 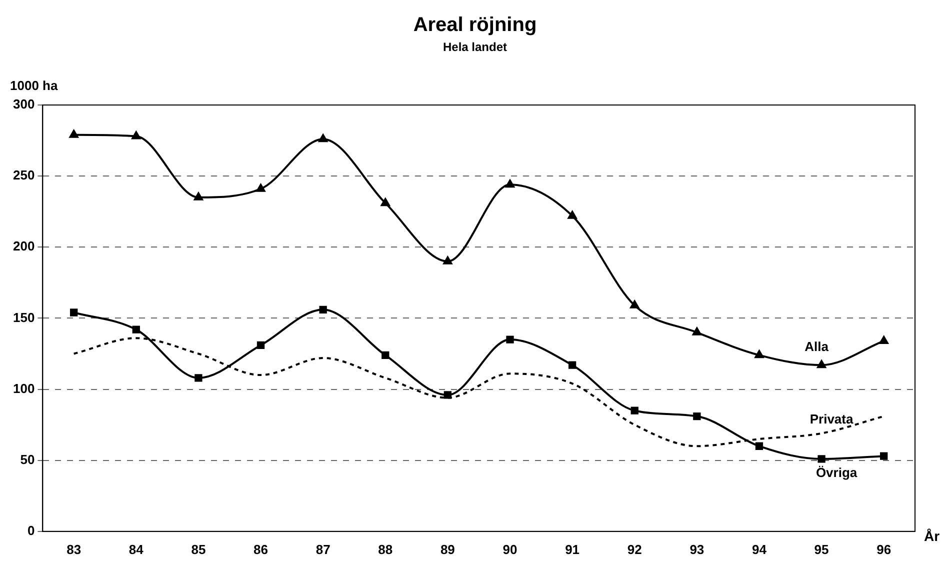 What do you see at coordinates (23, 388) in the screenshot?
I see `y-tick-label: 100` at bounding box center [23, 388].